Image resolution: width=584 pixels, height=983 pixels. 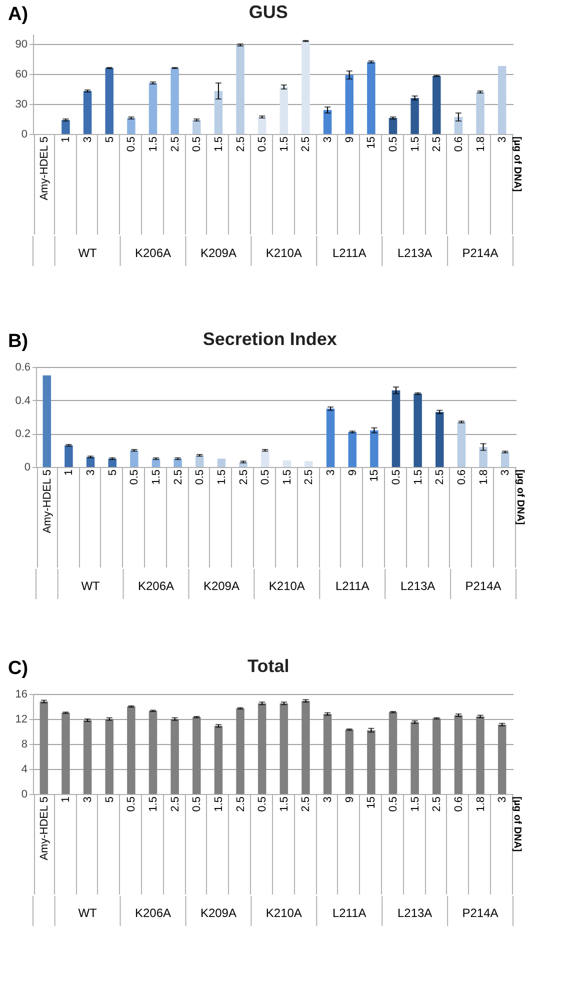 I want to click on text: C), so click(x=18, y=669).